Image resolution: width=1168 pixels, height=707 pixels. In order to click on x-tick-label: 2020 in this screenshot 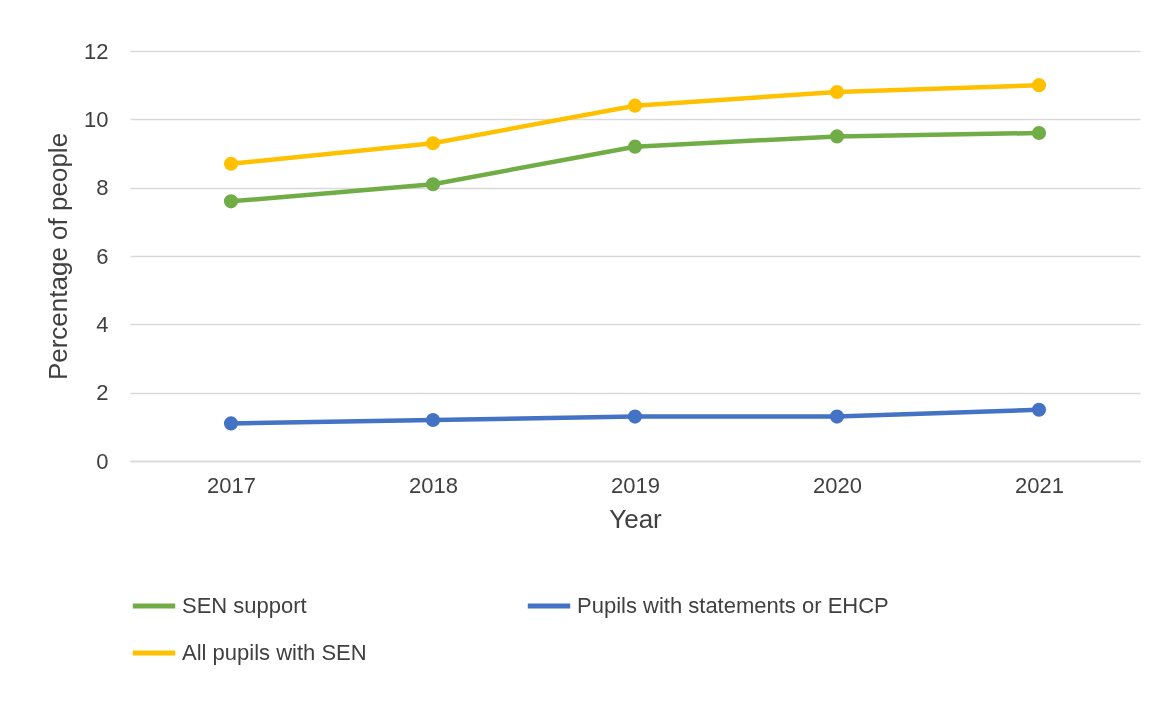, I will do `click(837, 485)`.